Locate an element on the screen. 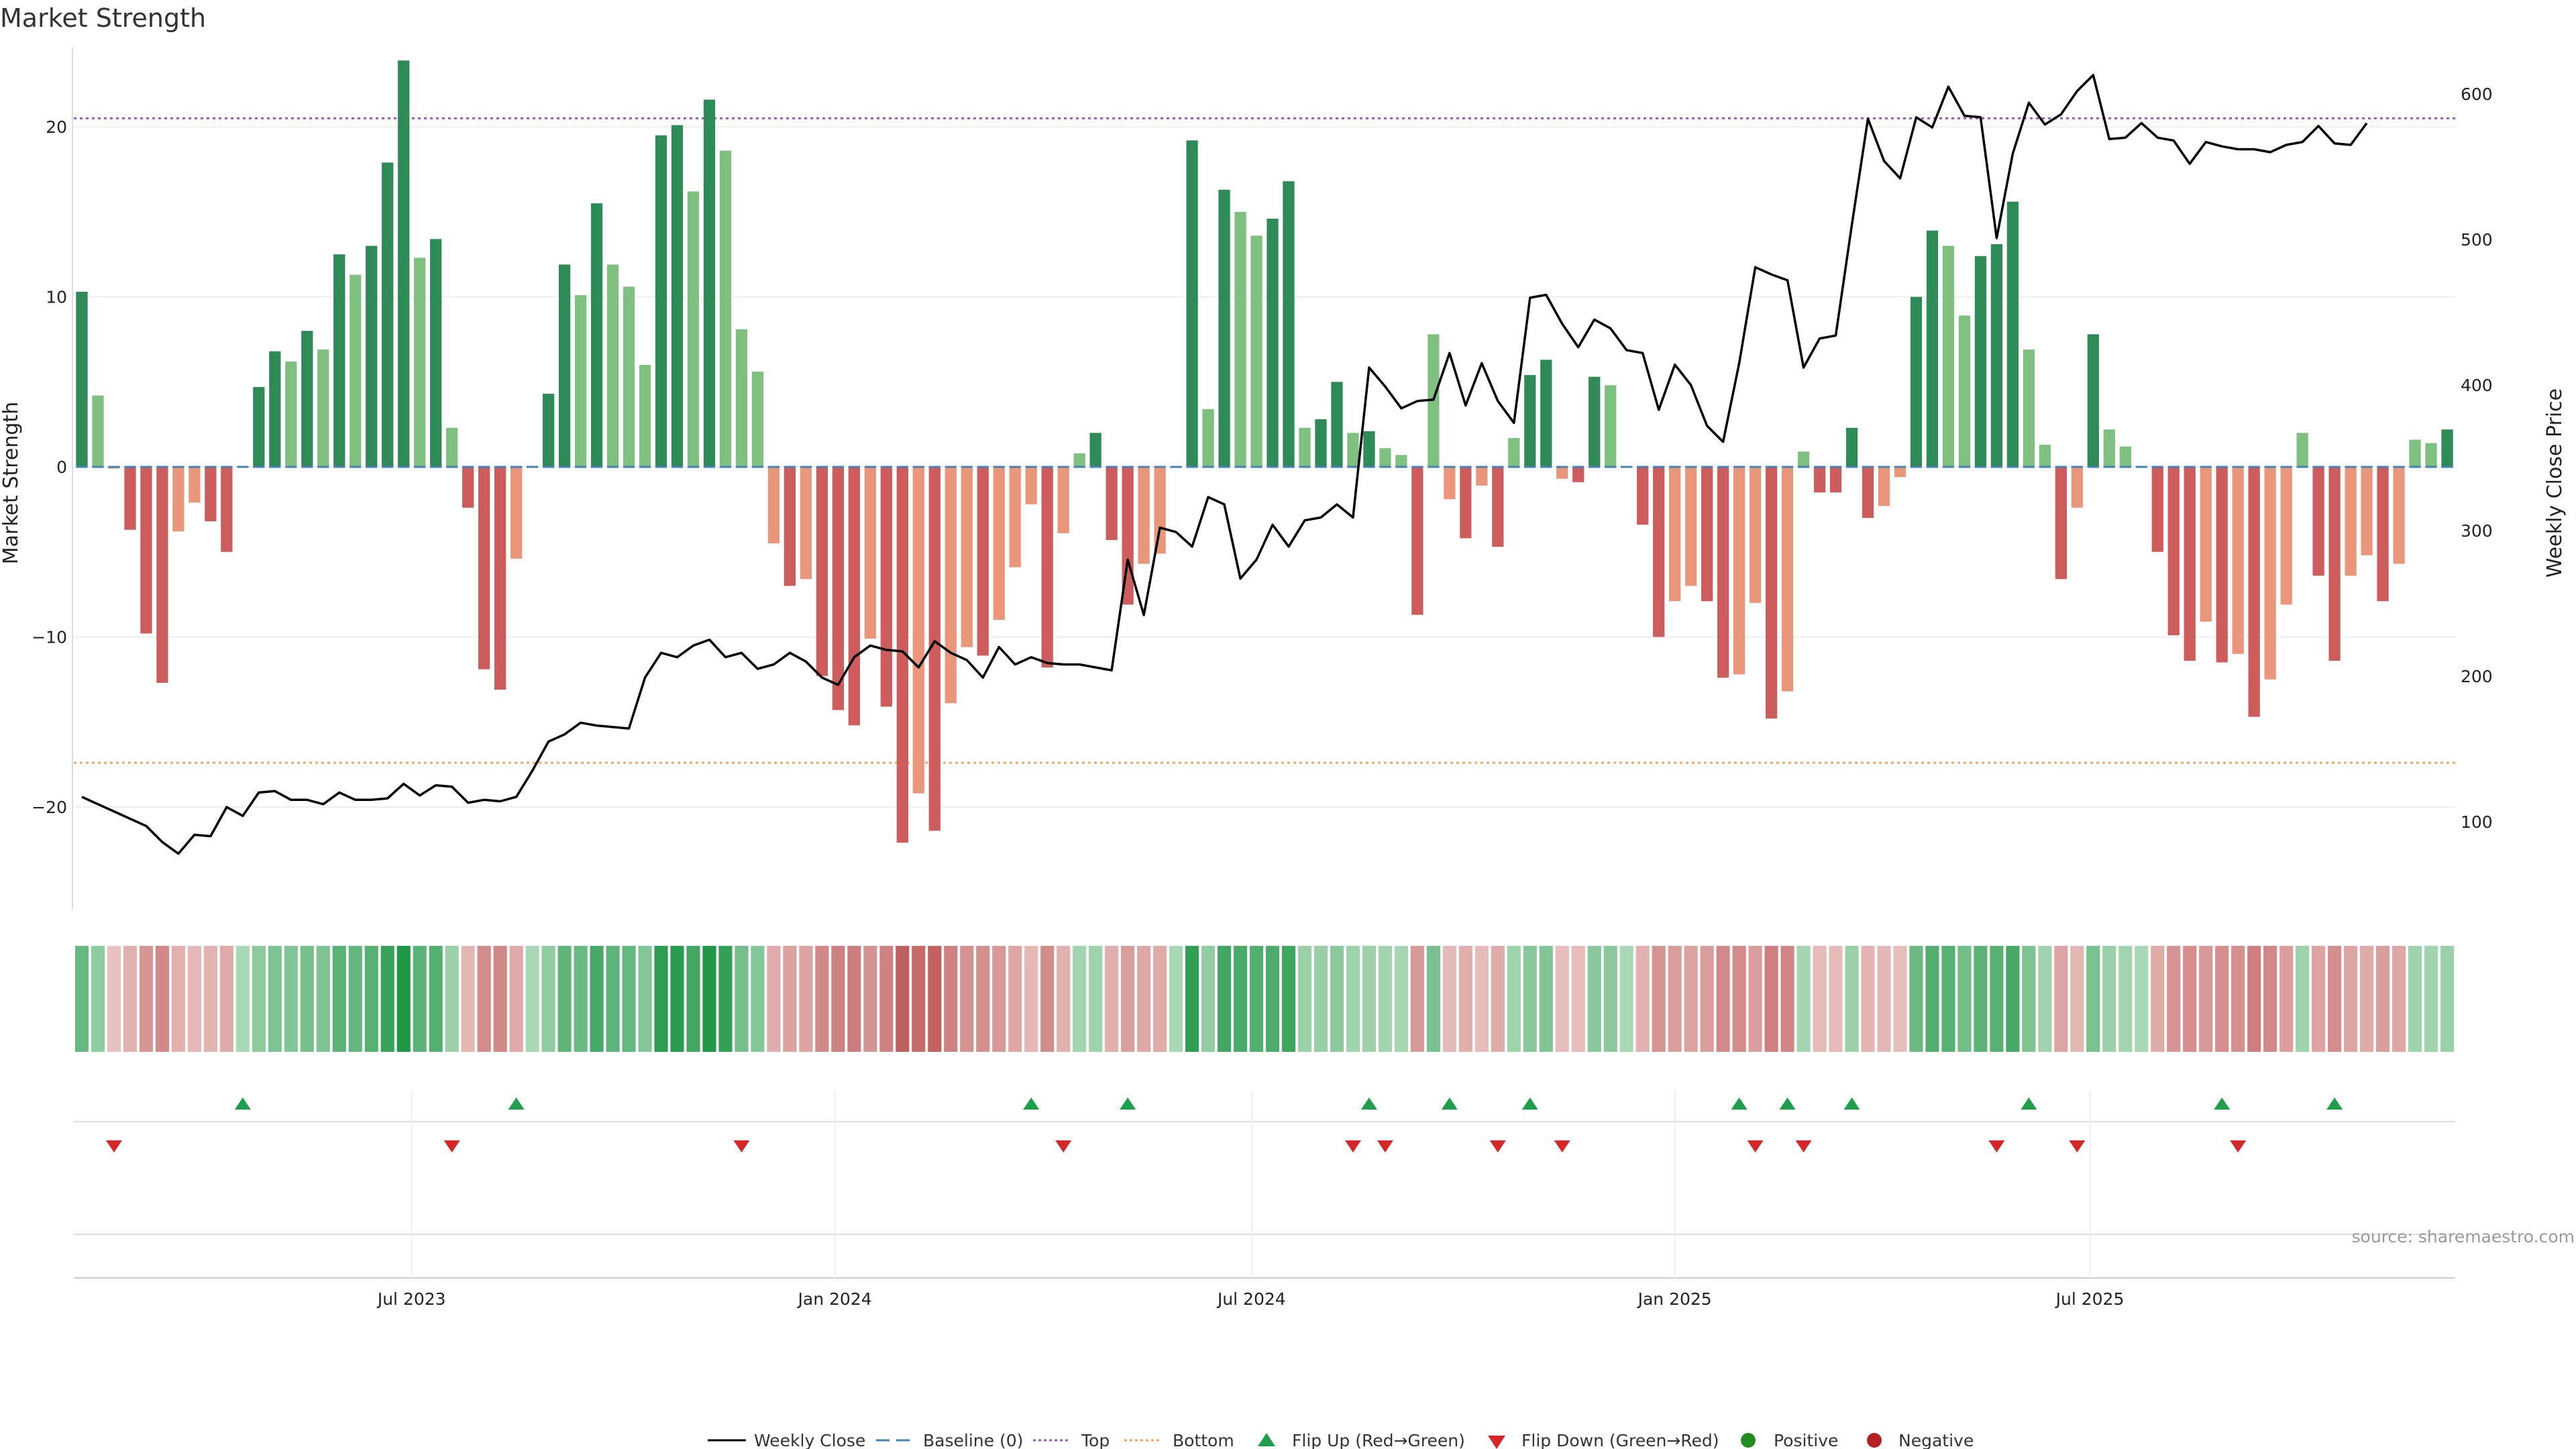  legend-flip-up-icon is located at coordinates (1266, 1439).